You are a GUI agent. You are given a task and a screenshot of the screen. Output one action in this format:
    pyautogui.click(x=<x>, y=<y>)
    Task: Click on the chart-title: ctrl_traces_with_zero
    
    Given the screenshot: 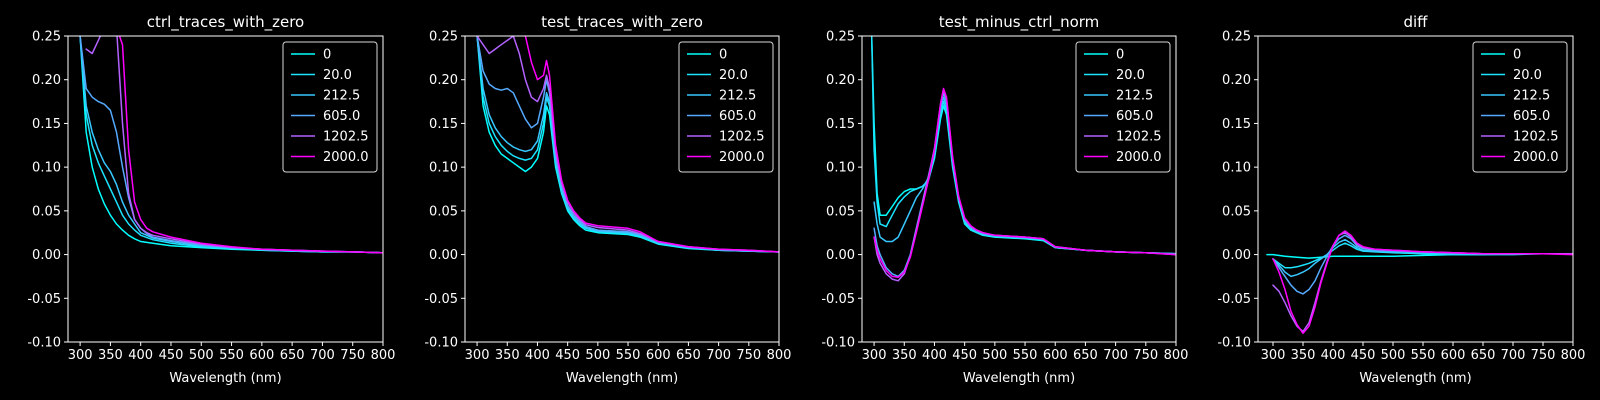 What is the action you would take?
    pyautogui.click(x=225, y=22)
    